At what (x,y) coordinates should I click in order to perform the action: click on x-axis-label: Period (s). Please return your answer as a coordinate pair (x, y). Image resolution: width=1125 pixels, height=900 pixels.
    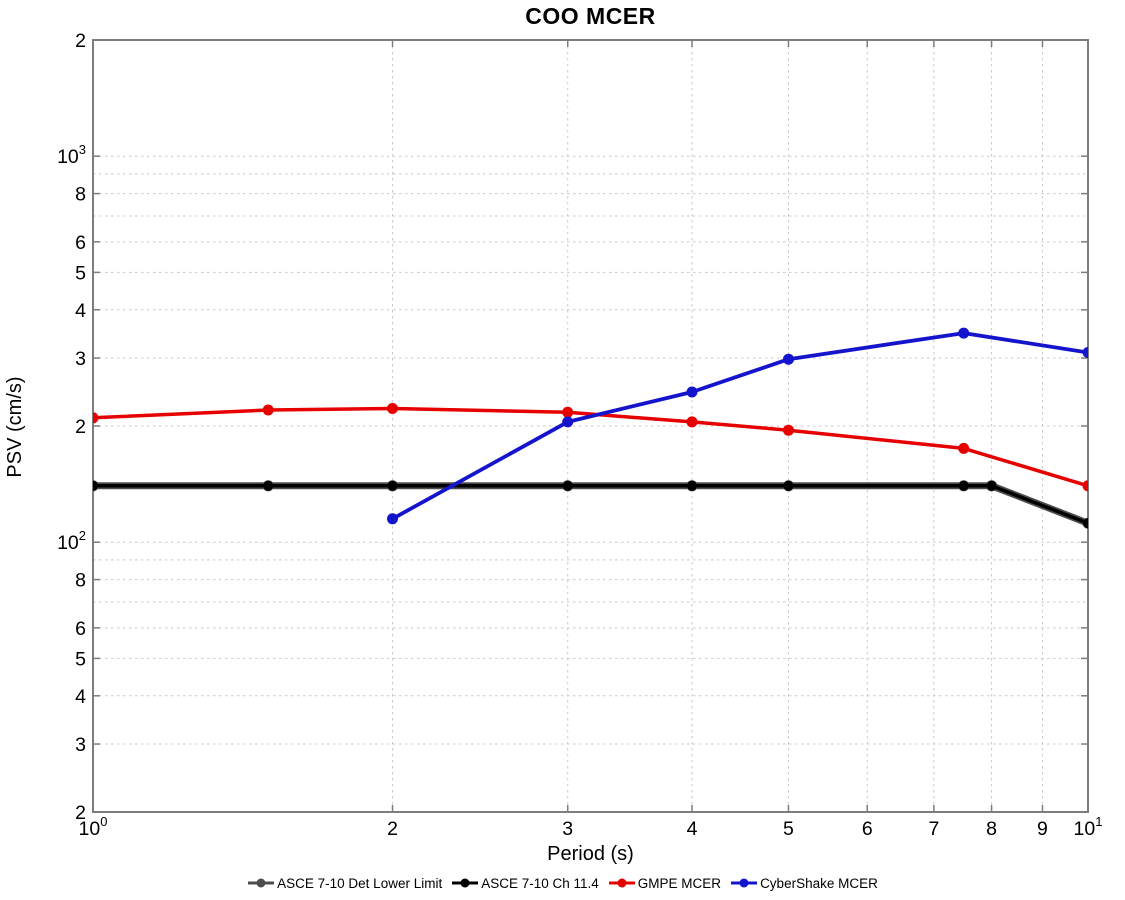
    Looking at the image, I should click on (590, 854).